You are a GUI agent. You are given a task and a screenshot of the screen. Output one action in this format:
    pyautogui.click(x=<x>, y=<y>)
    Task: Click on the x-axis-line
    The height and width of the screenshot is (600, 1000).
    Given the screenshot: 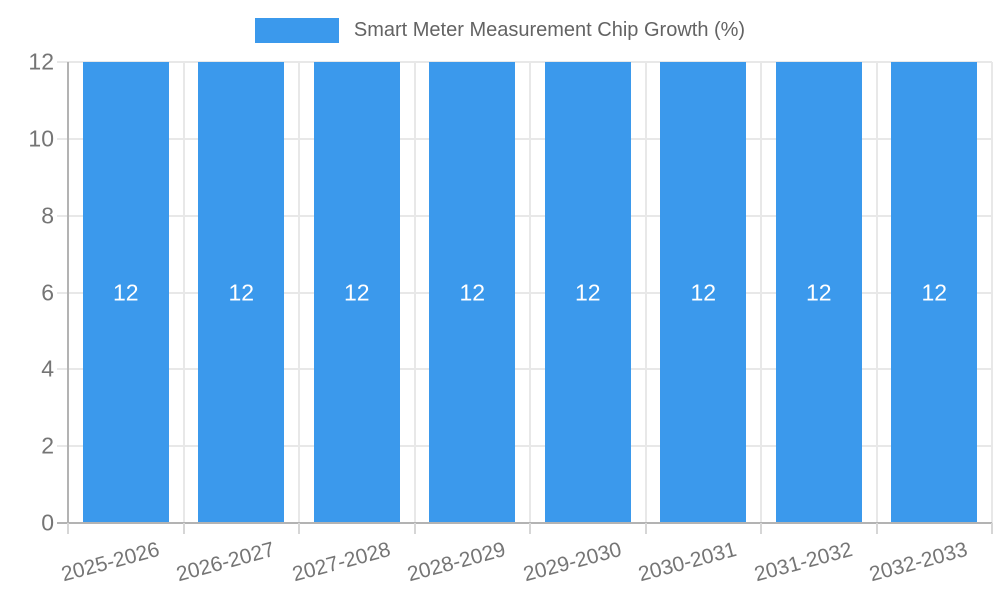 What is the action you would take?
    pyautogui.click(x=524, y=523)
    